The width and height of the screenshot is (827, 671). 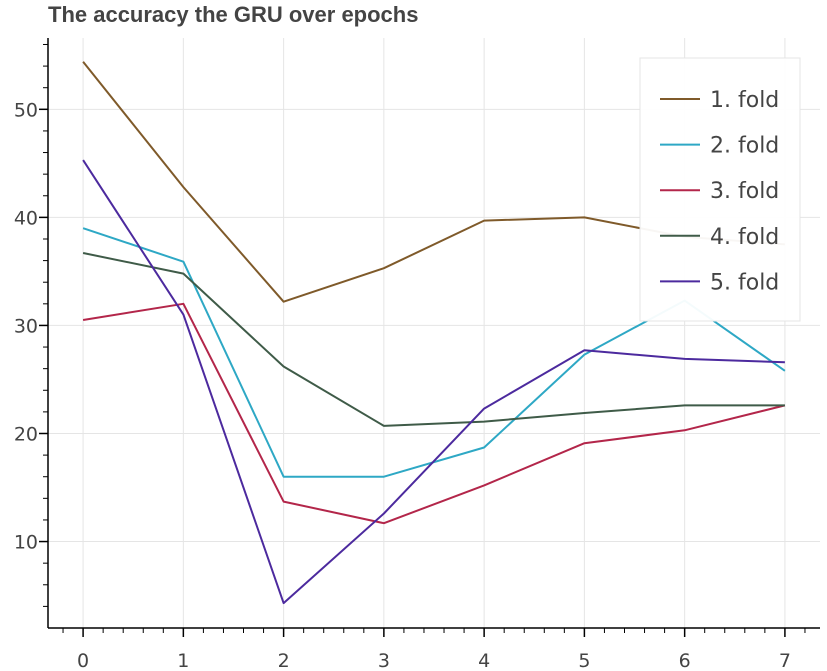 I want to click on y-tick-label: 20, so click(x=26, y=434).